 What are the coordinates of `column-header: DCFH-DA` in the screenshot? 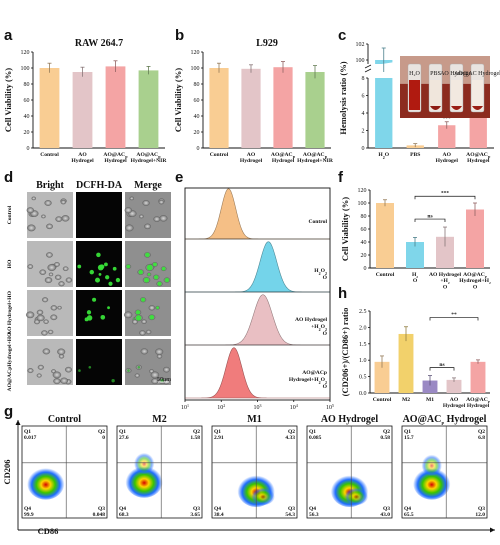 It's located at (99, 185).